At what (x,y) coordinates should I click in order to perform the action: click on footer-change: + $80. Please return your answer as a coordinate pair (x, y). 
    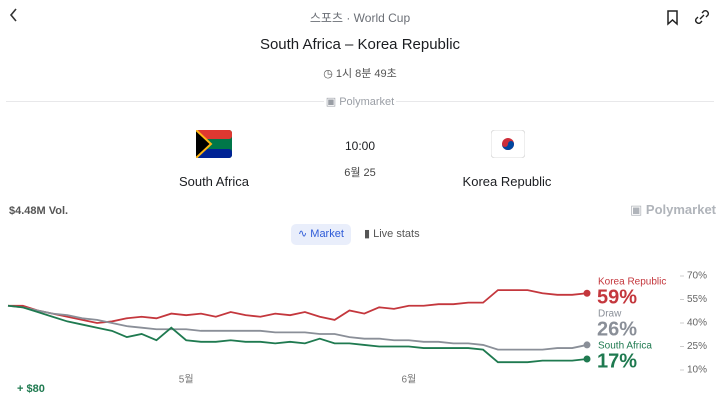
    Looking at the image, I should click on (31, 389).